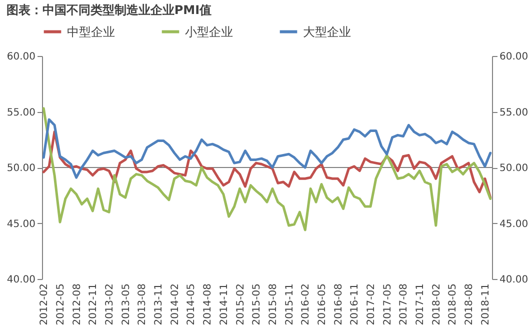 The height and width of the screenshot is (331, 532). What do you see at coordinates (338, 305) in the screenshot?
I see `x-tick-label: 2016-08` at bounding box center [338, 305].